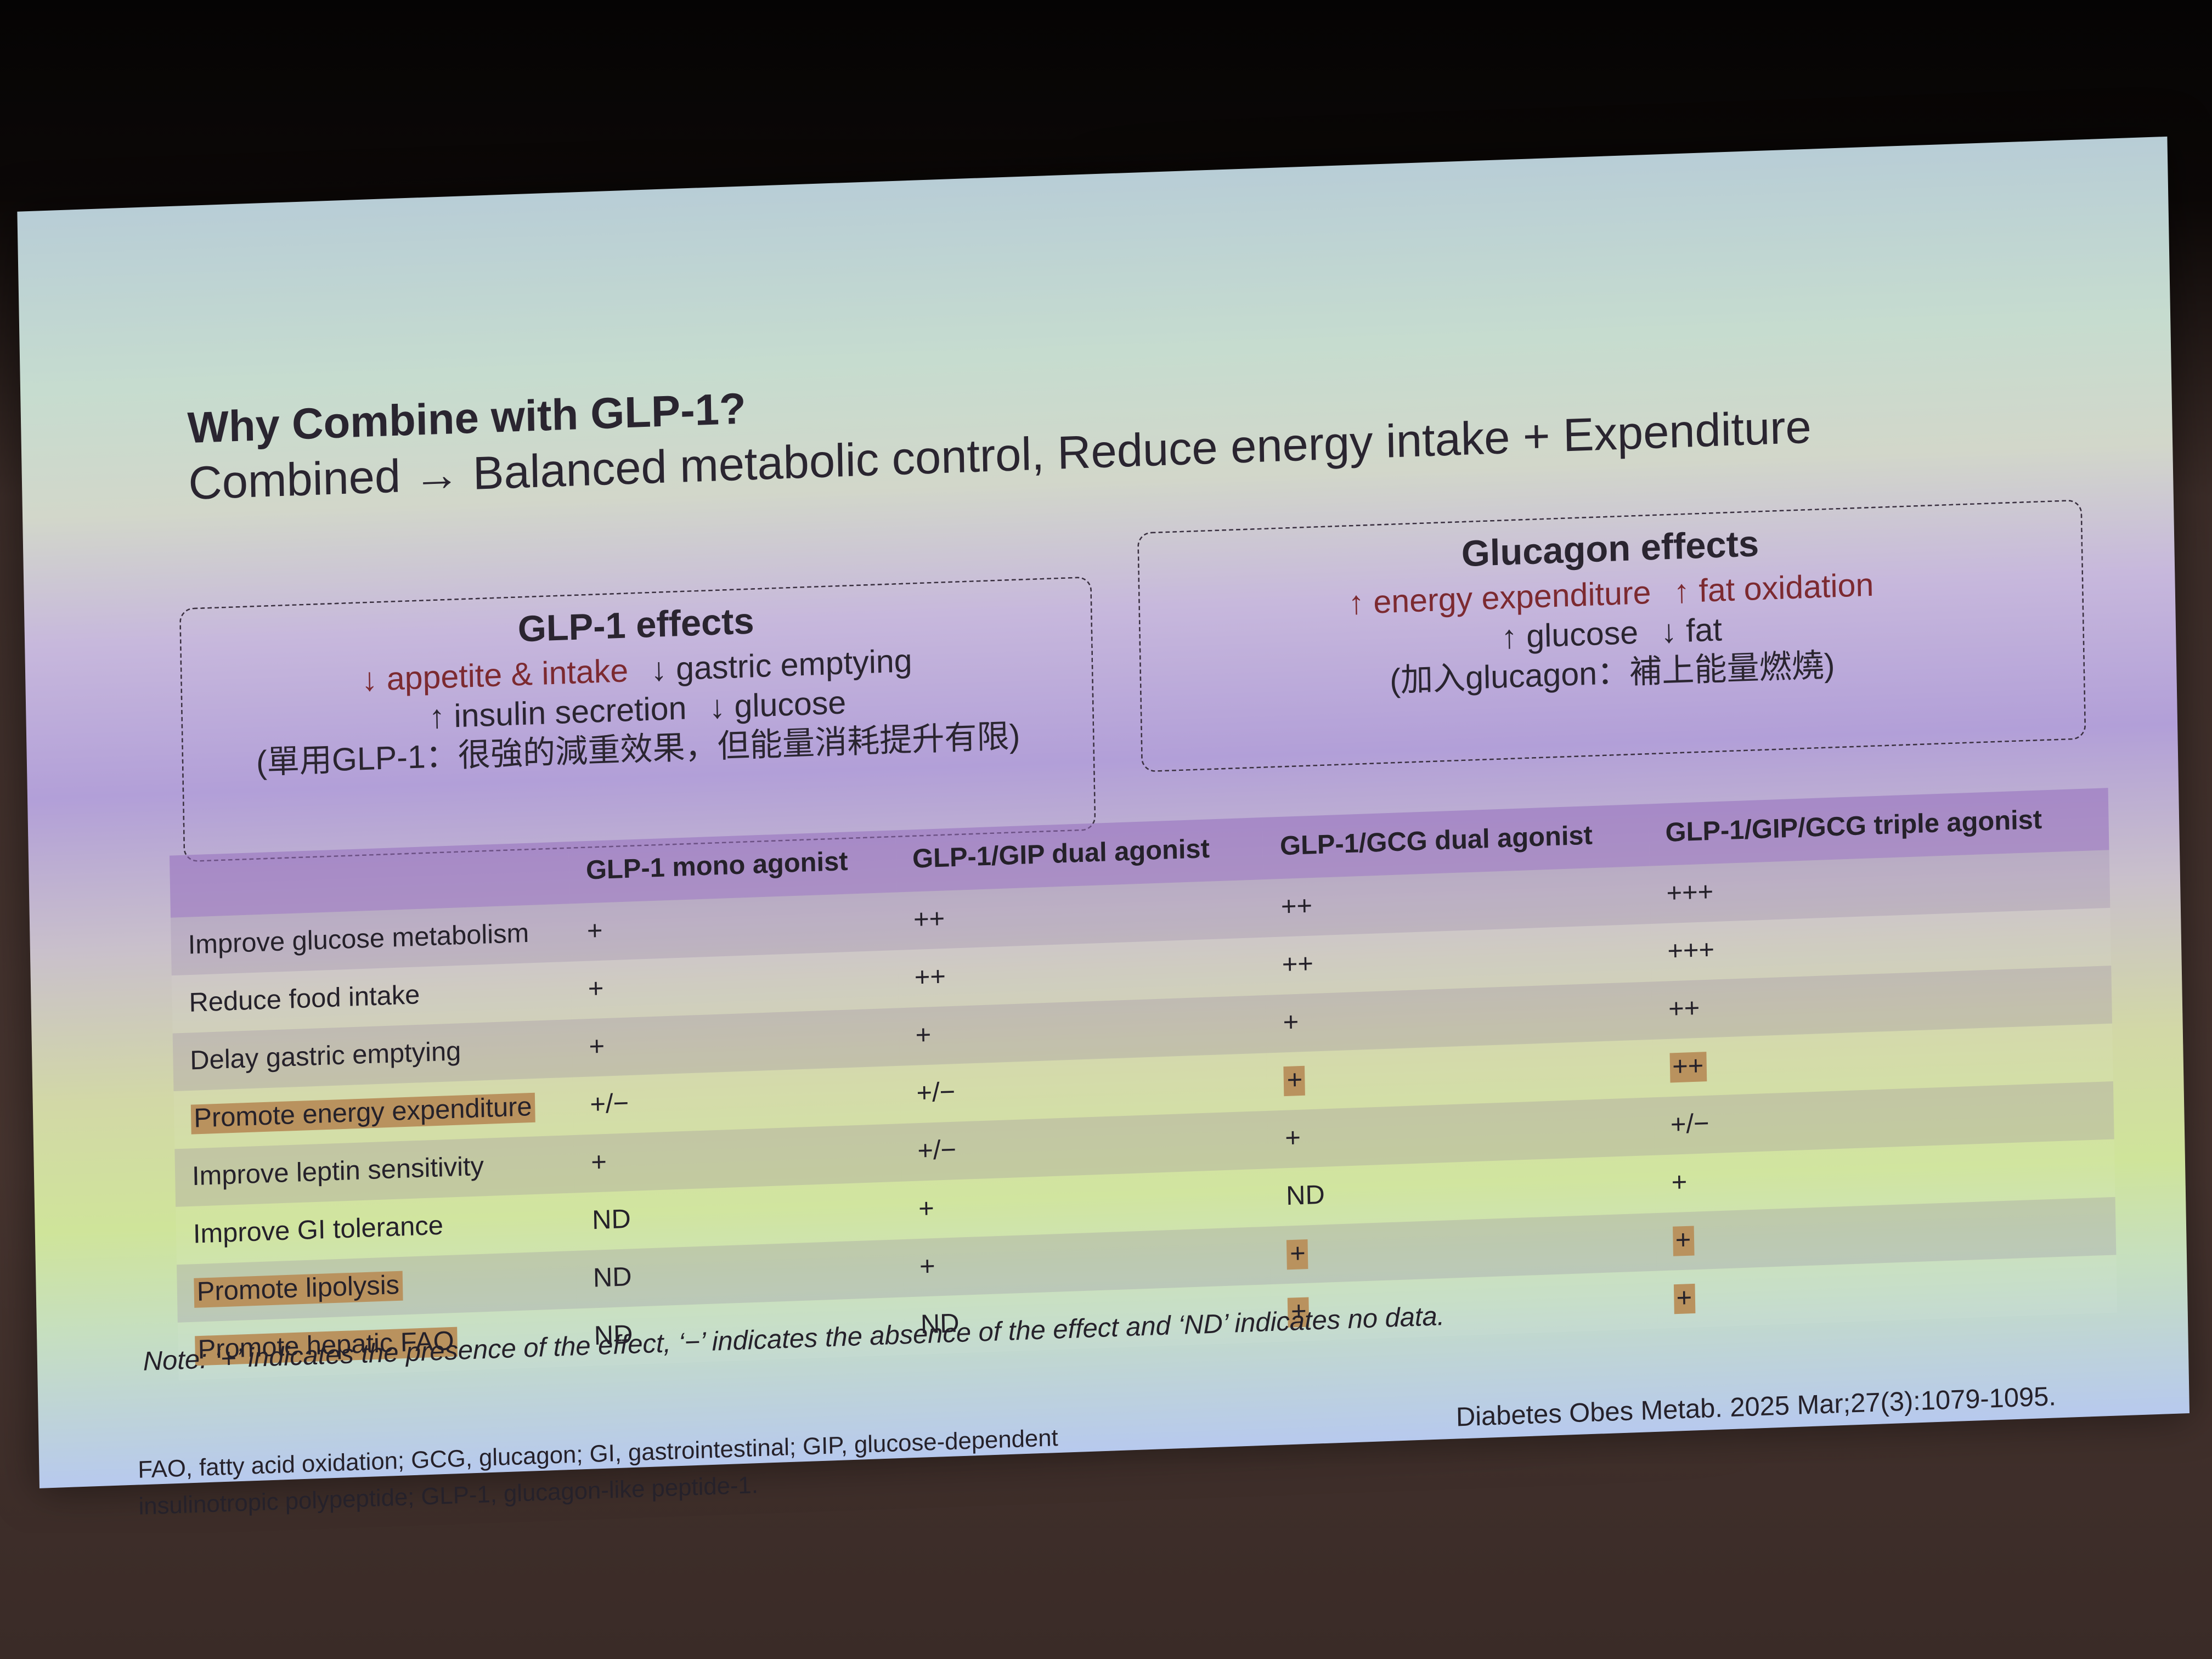 This screenshot has width=2212, height=1659. Describe the element at coordinates (732, 867) in the screenshot. I see `column-header: GLP-1 mono agonist` at that location.